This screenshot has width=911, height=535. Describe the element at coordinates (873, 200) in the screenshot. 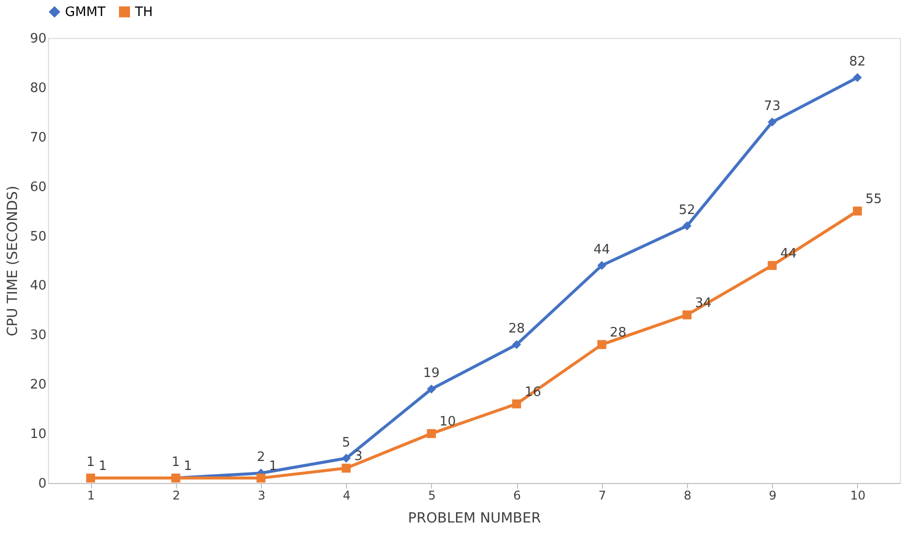

I see `data-label: 55` at that location.